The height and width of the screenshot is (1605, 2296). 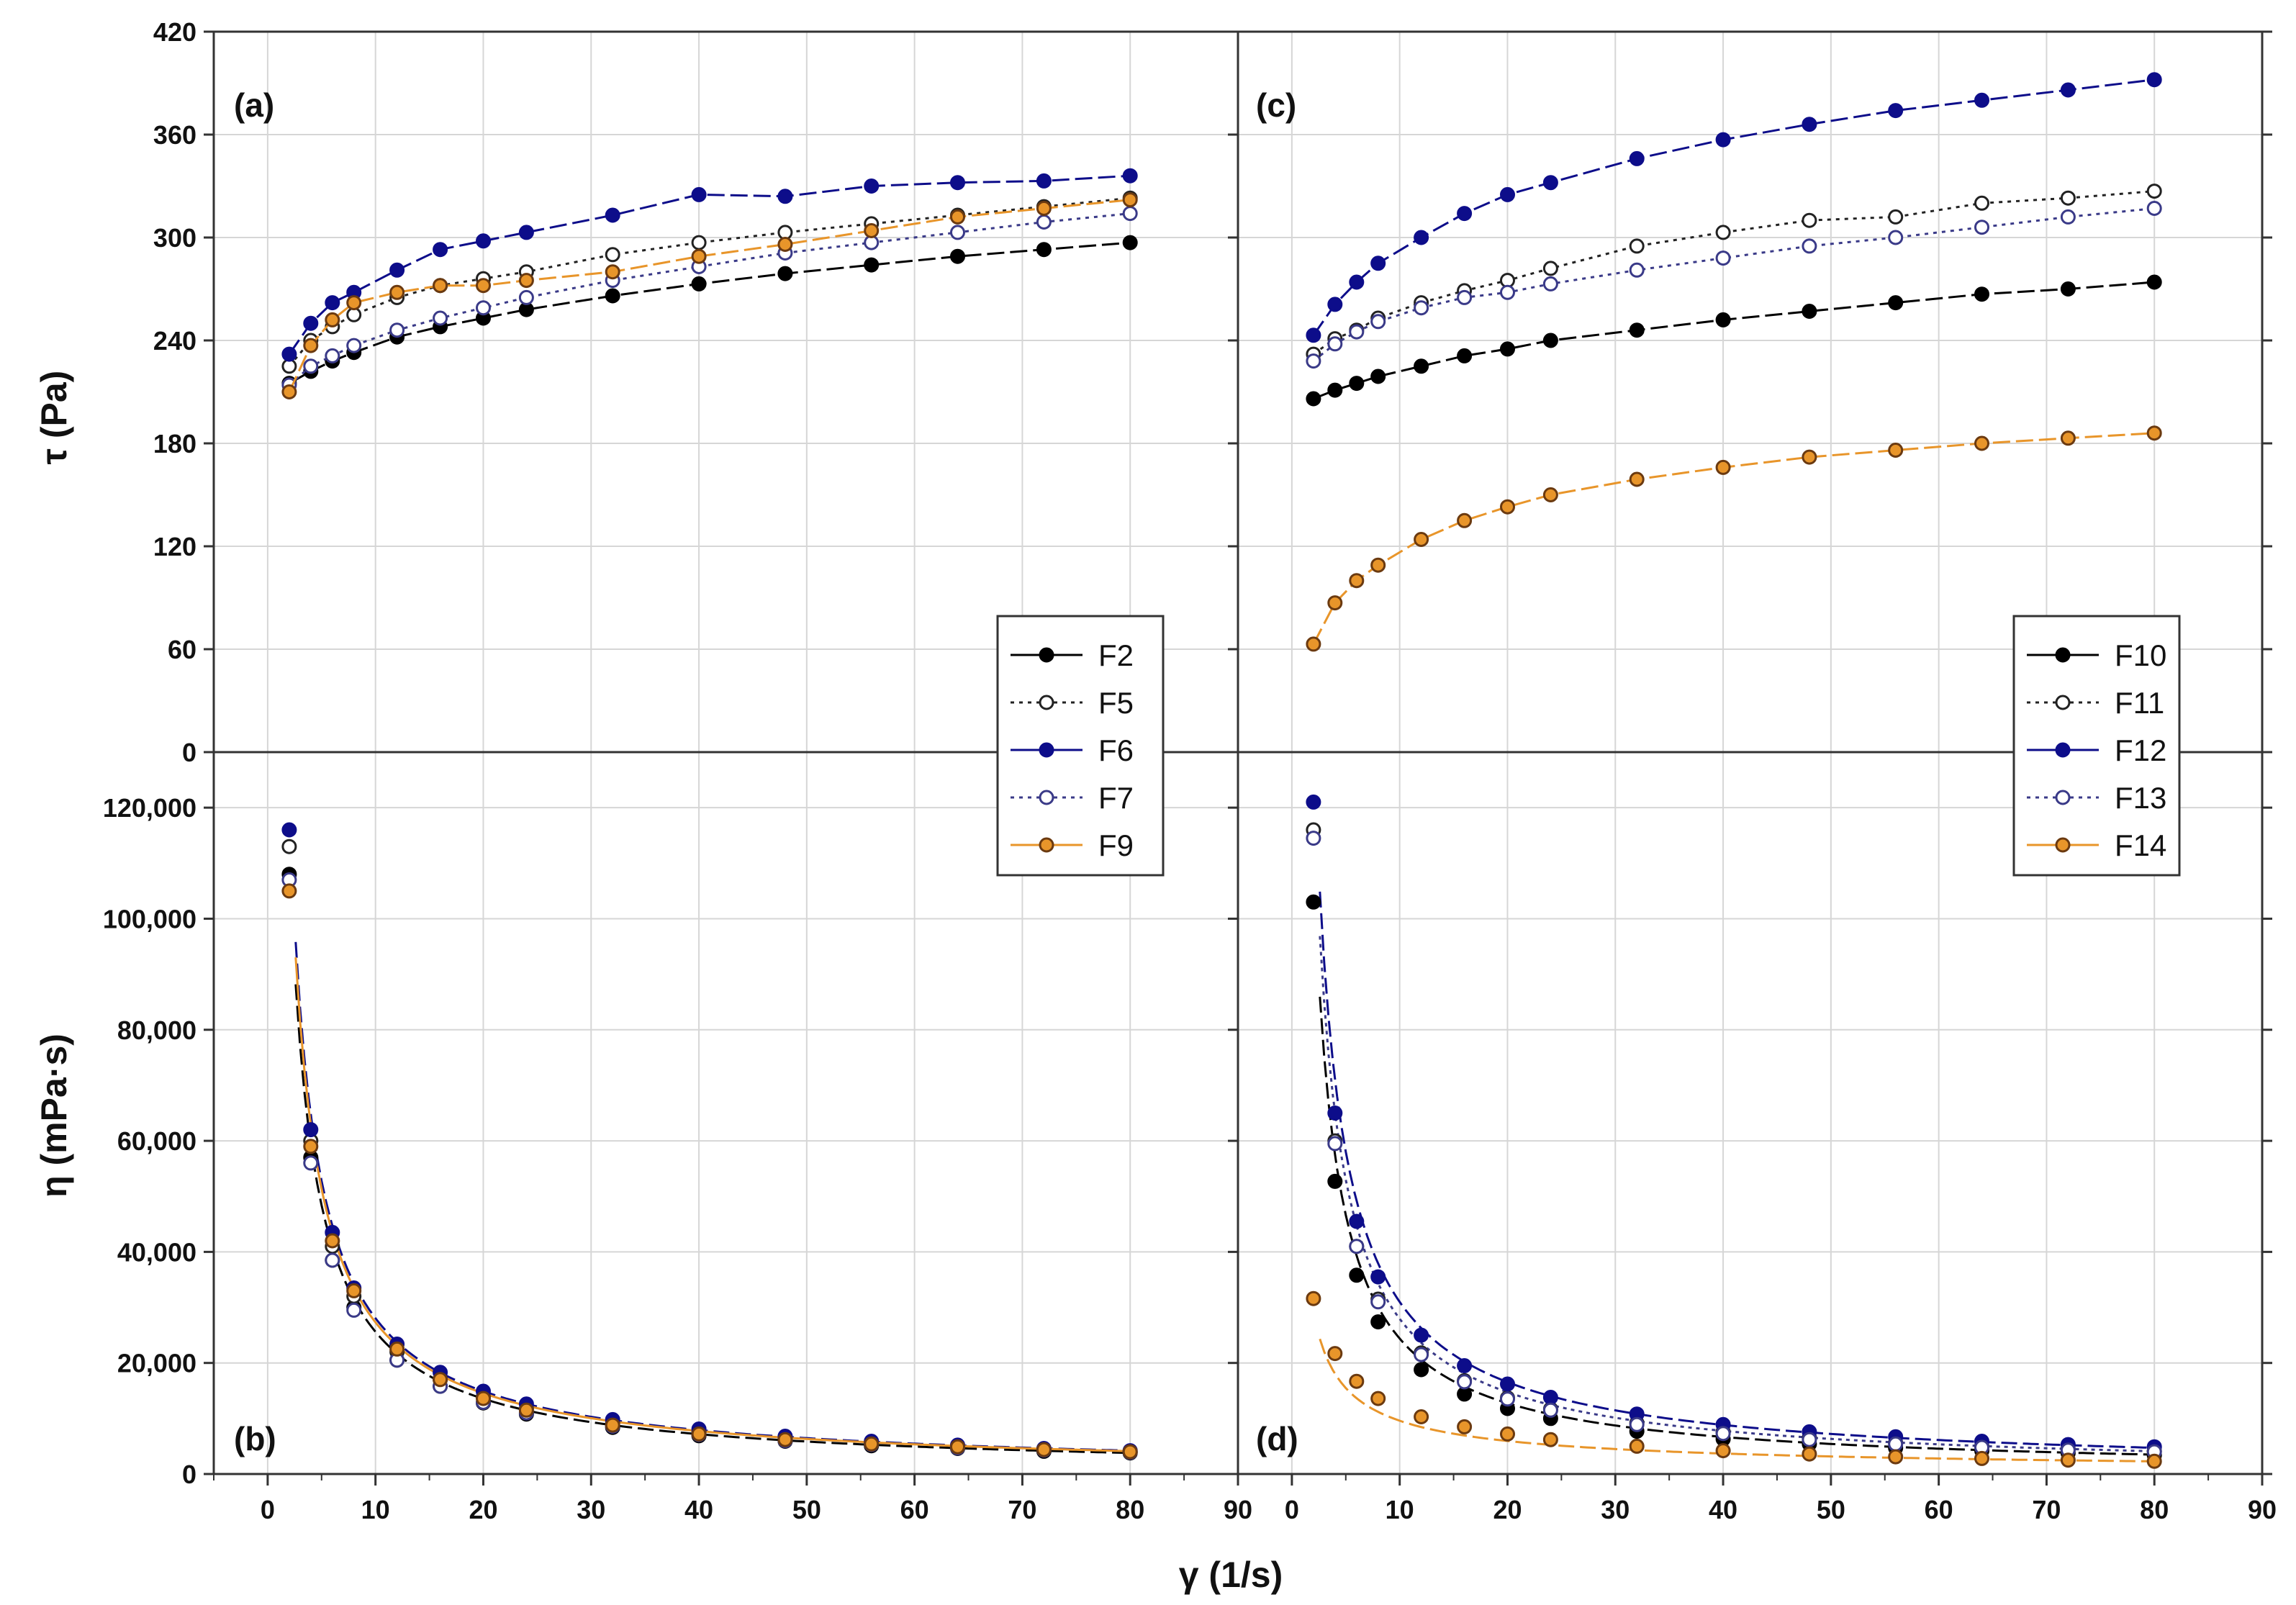 What do you see at coordinates (174, 135) in the screenshot?
I see `y-tick-label-a-360: 360` at bounding box center [174, 135].